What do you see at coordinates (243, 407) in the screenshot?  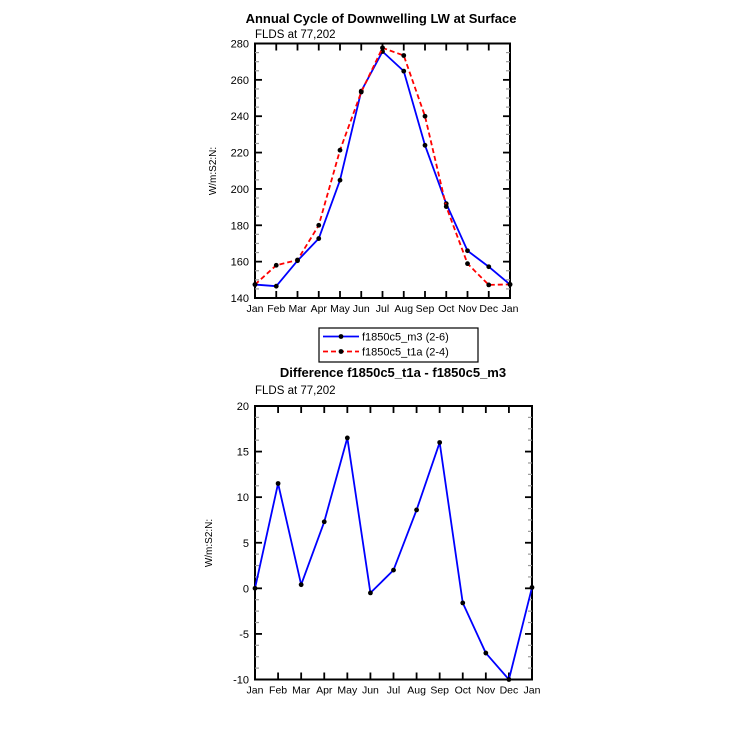 I see `y-tick-label: 20` at bounding box center [243, 407].